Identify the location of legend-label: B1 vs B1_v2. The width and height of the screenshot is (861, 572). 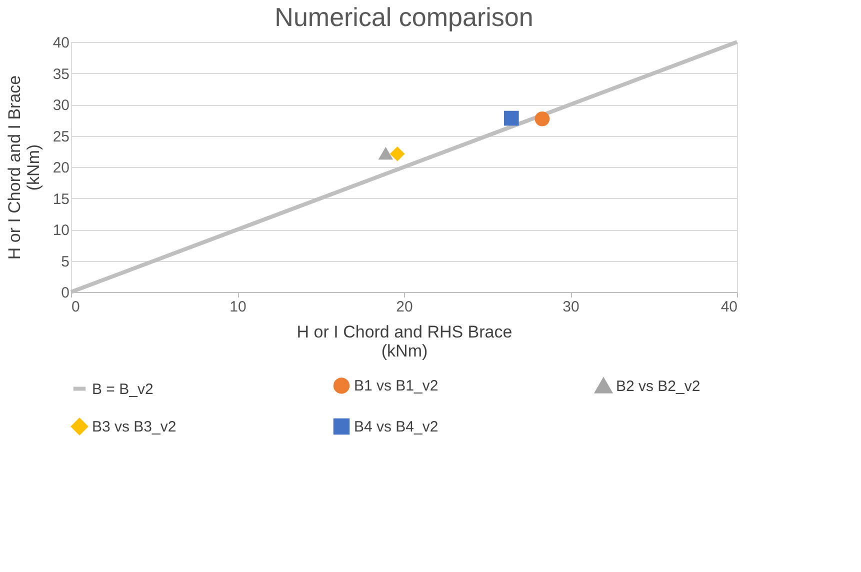
(396, 386).